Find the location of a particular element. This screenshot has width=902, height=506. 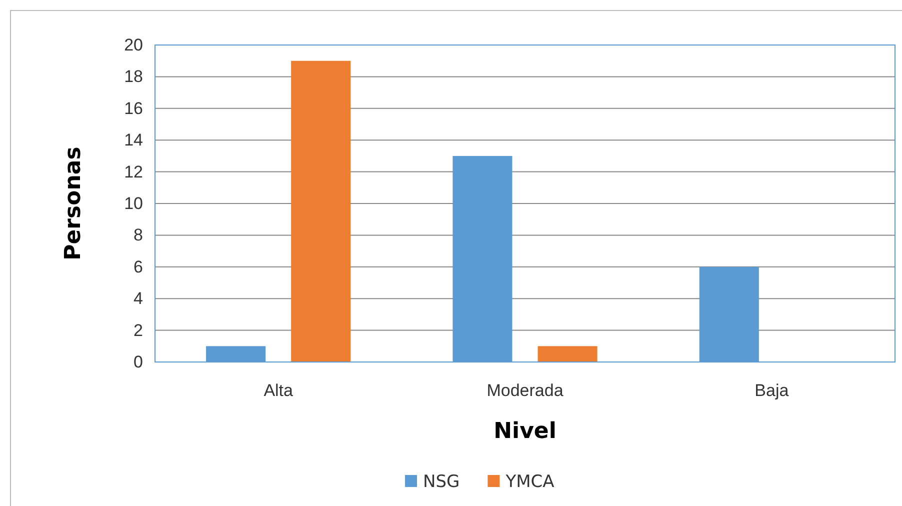

y-tick-label: 6 is located at coordinates (138, 266).